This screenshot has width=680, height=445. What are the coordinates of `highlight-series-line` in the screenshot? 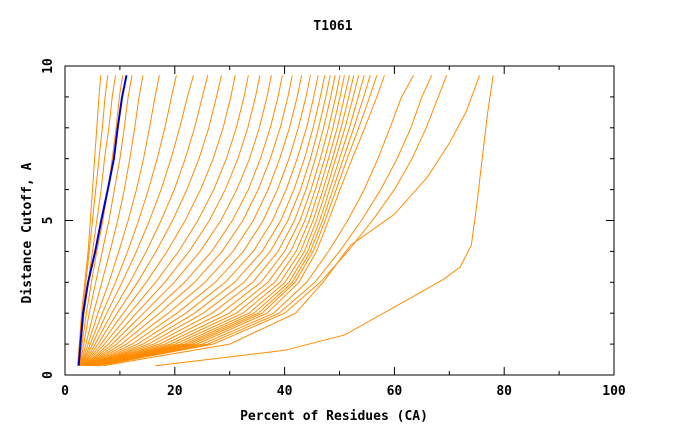 It's located at (102, 220).